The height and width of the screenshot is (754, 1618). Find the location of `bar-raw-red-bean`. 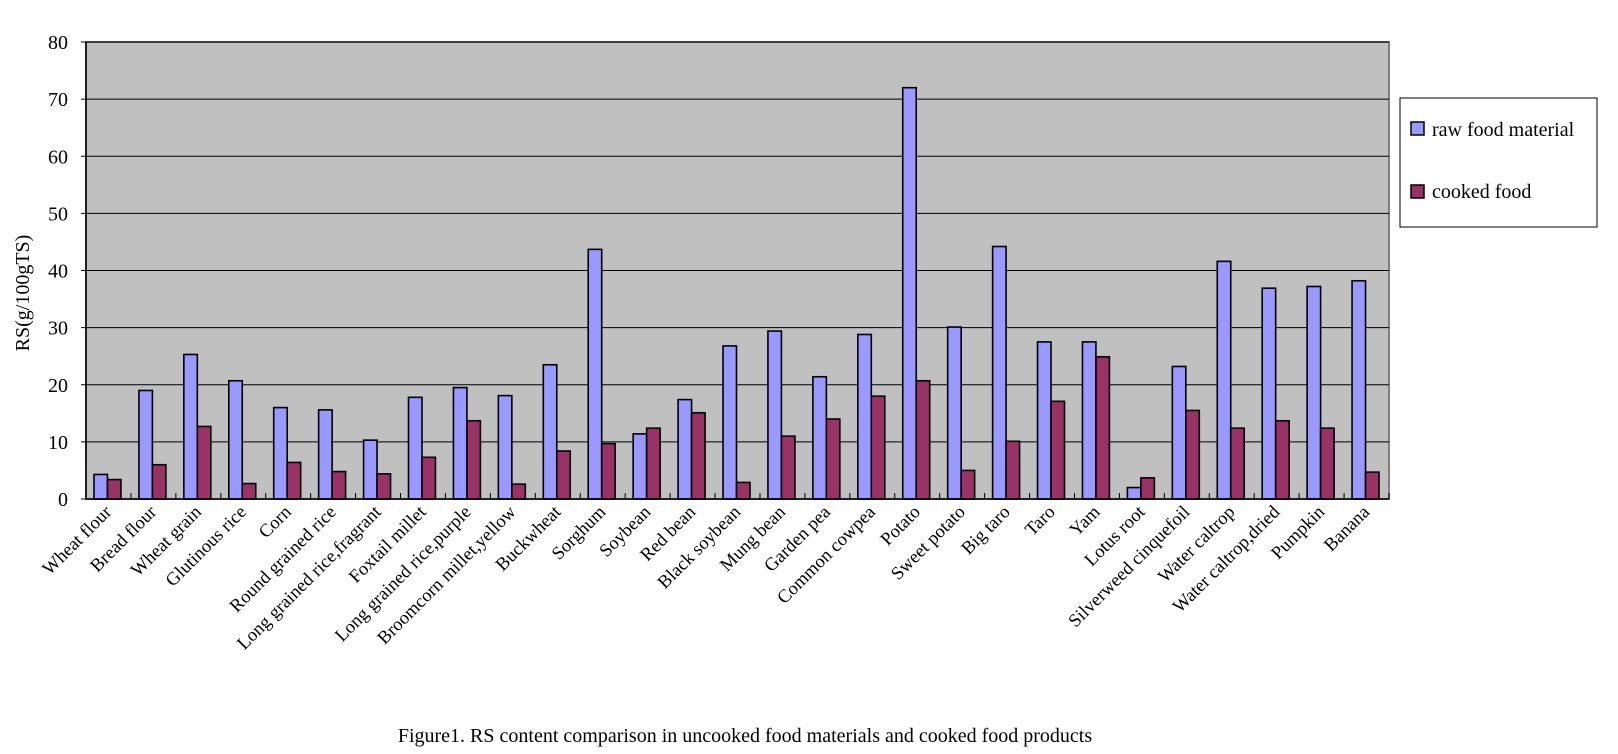

bar-raw-red-bean is located at coordinates (685, 449).